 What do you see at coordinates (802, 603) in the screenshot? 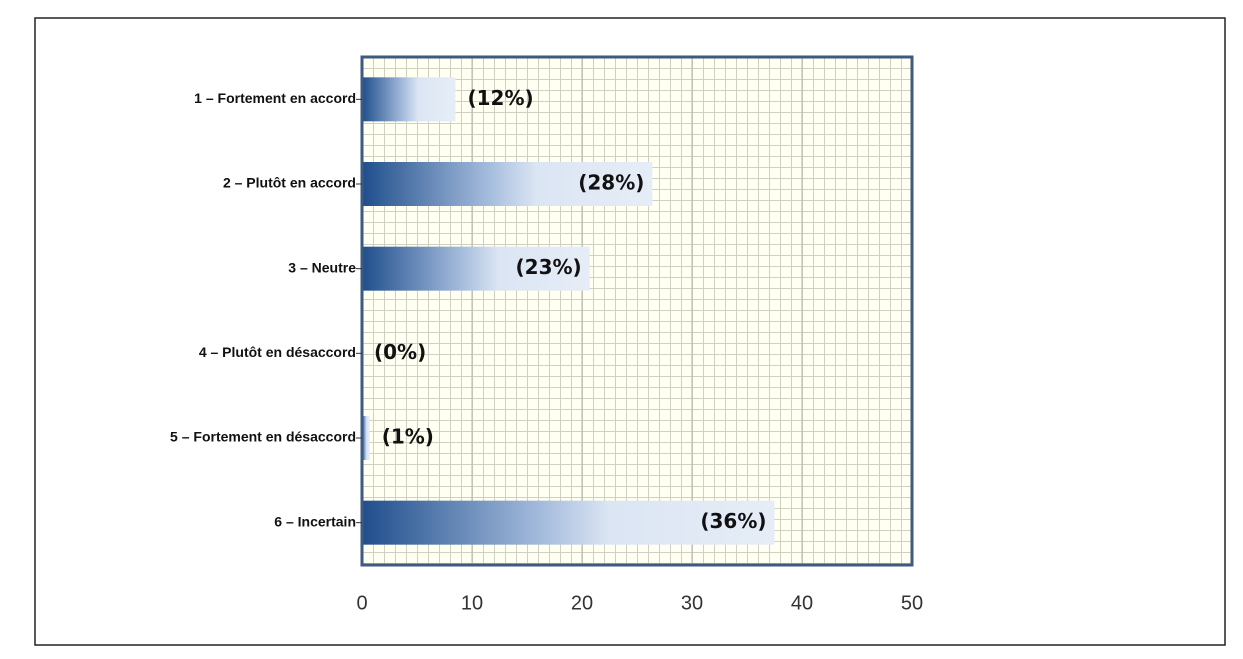
I see `x-tick-label: 40` at bounding box center [802, 603].